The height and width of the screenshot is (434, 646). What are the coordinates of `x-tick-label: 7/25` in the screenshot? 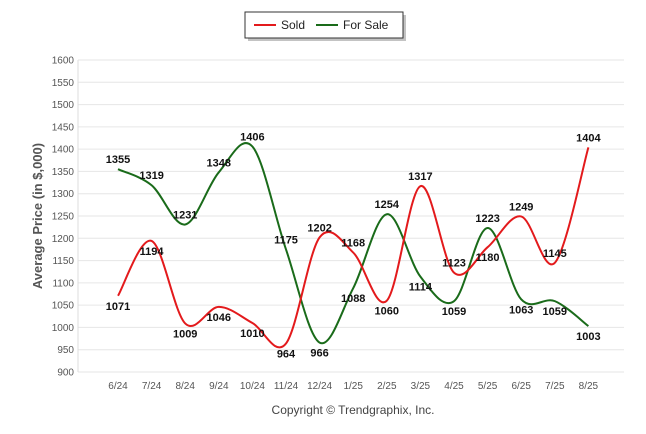 It's located at (555, 386).